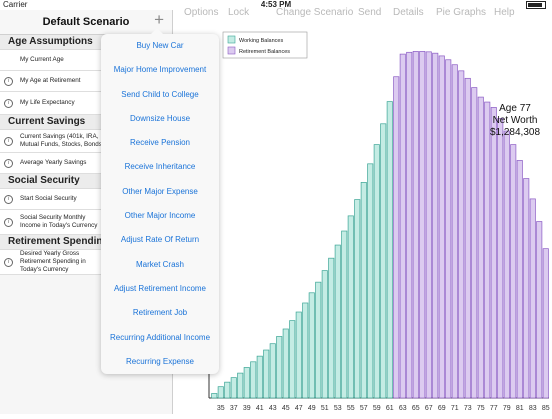  Describe the element at coordinates (299, 408) in the screenshot. I see `x-tick-label: 47` at that location.